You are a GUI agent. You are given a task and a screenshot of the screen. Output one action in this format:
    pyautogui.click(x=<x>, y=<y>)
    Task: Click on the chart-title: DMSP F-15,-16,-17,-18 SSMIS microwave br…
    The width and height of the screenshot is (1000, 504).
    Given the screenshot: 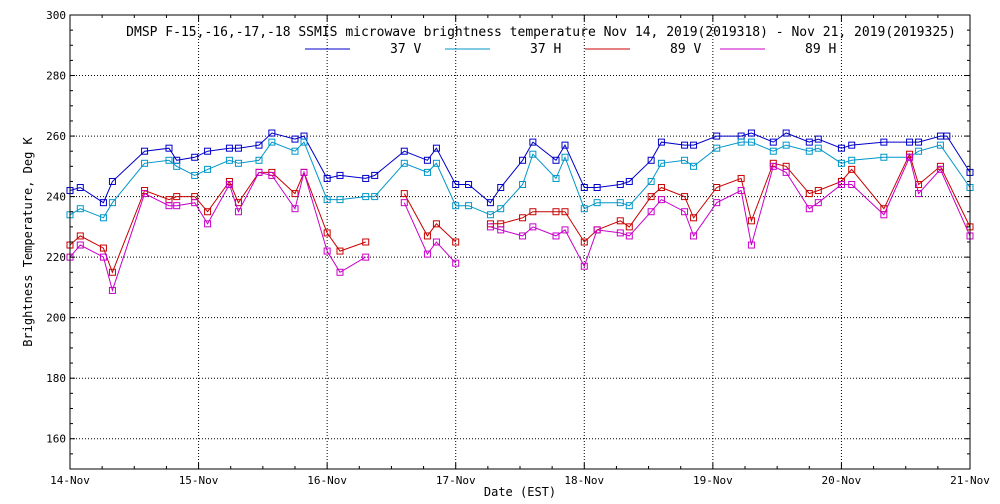 What is the action you would take?
    pyautogui.click(x=541, y=32)
    